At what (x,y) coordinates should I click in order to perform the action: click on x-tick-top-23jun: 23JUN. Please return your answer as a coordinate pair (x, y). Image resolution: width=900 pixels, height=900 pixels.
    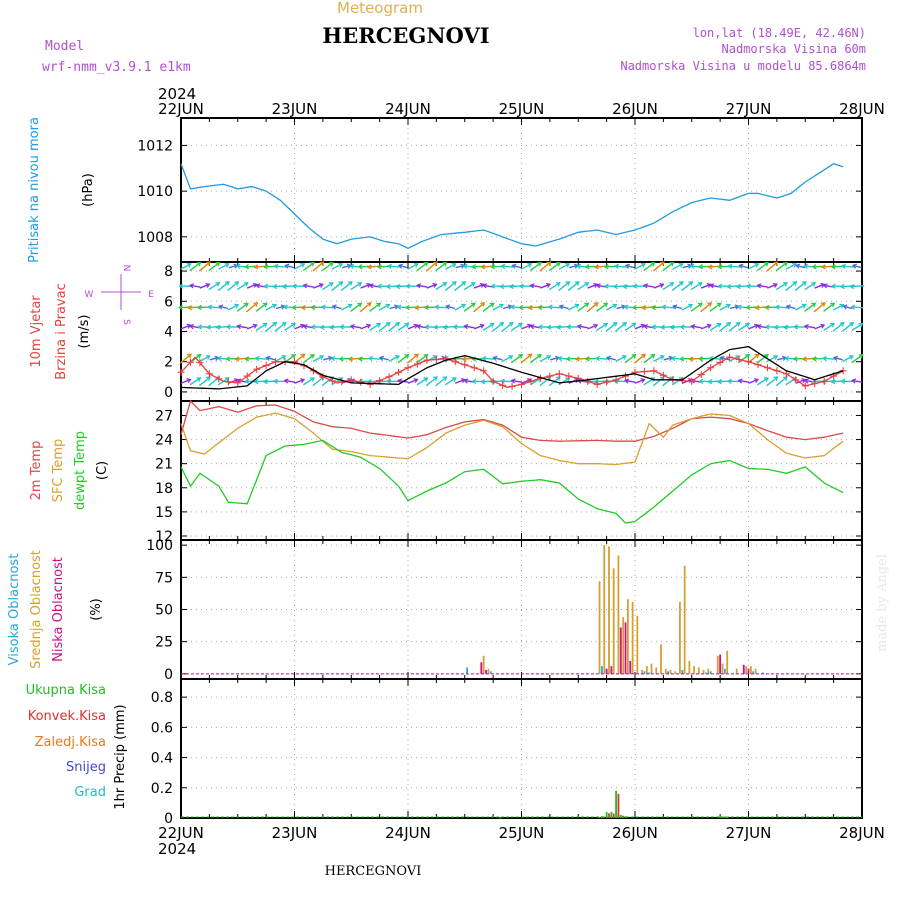
    Looking at the image, I should click on (295, 109).